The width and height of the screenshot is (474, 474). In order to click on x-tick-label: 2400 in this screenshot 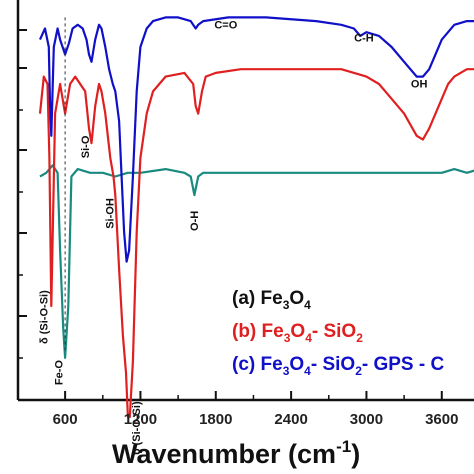, I will do `click(290, 419)`.